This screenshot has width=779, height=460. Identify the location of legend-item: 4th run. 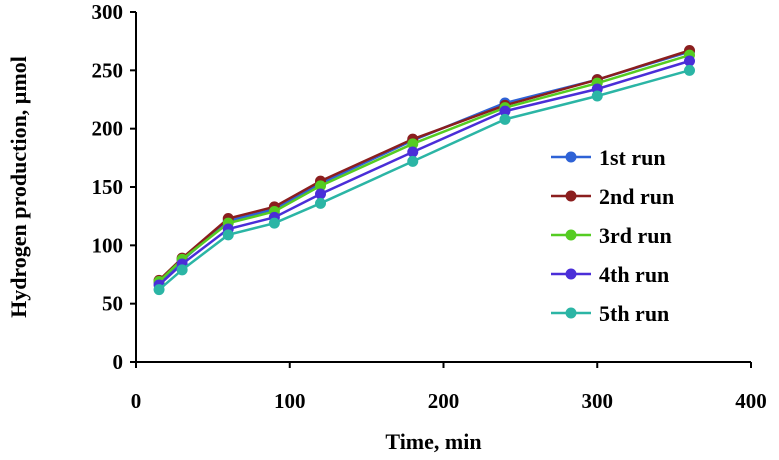
(610, 274).